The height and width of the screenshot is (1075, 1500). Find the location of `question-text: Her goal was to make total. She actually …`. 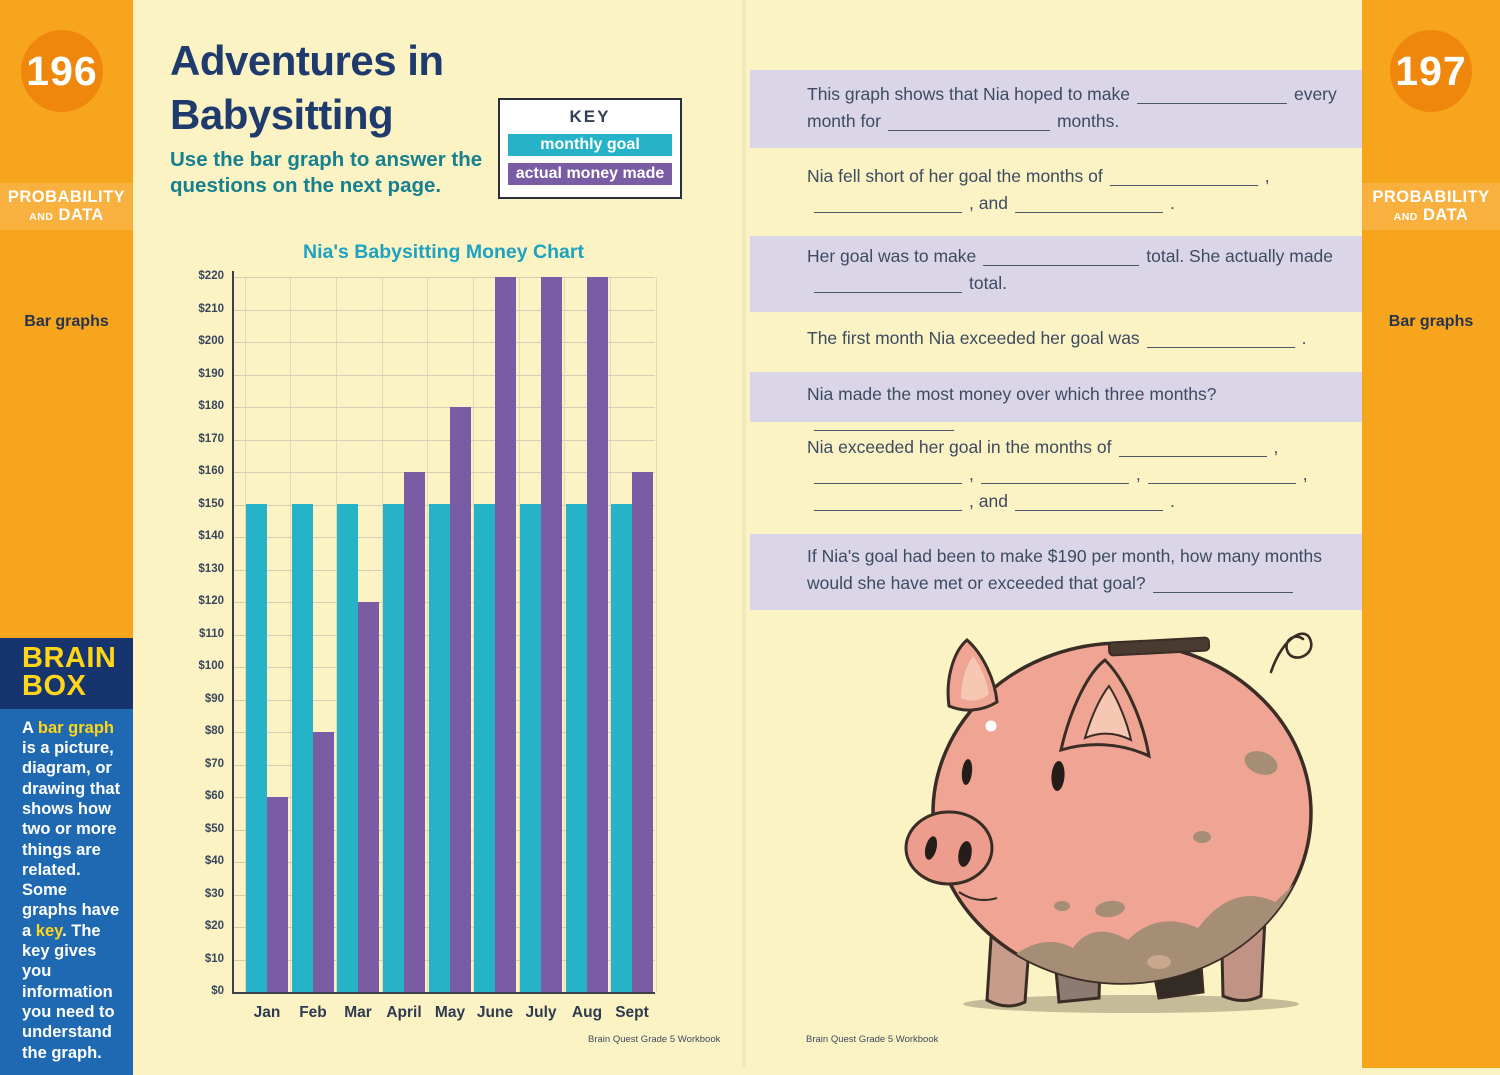

question-text: Her goal was to make total. She actually … is located at coordinates (1070, 256).